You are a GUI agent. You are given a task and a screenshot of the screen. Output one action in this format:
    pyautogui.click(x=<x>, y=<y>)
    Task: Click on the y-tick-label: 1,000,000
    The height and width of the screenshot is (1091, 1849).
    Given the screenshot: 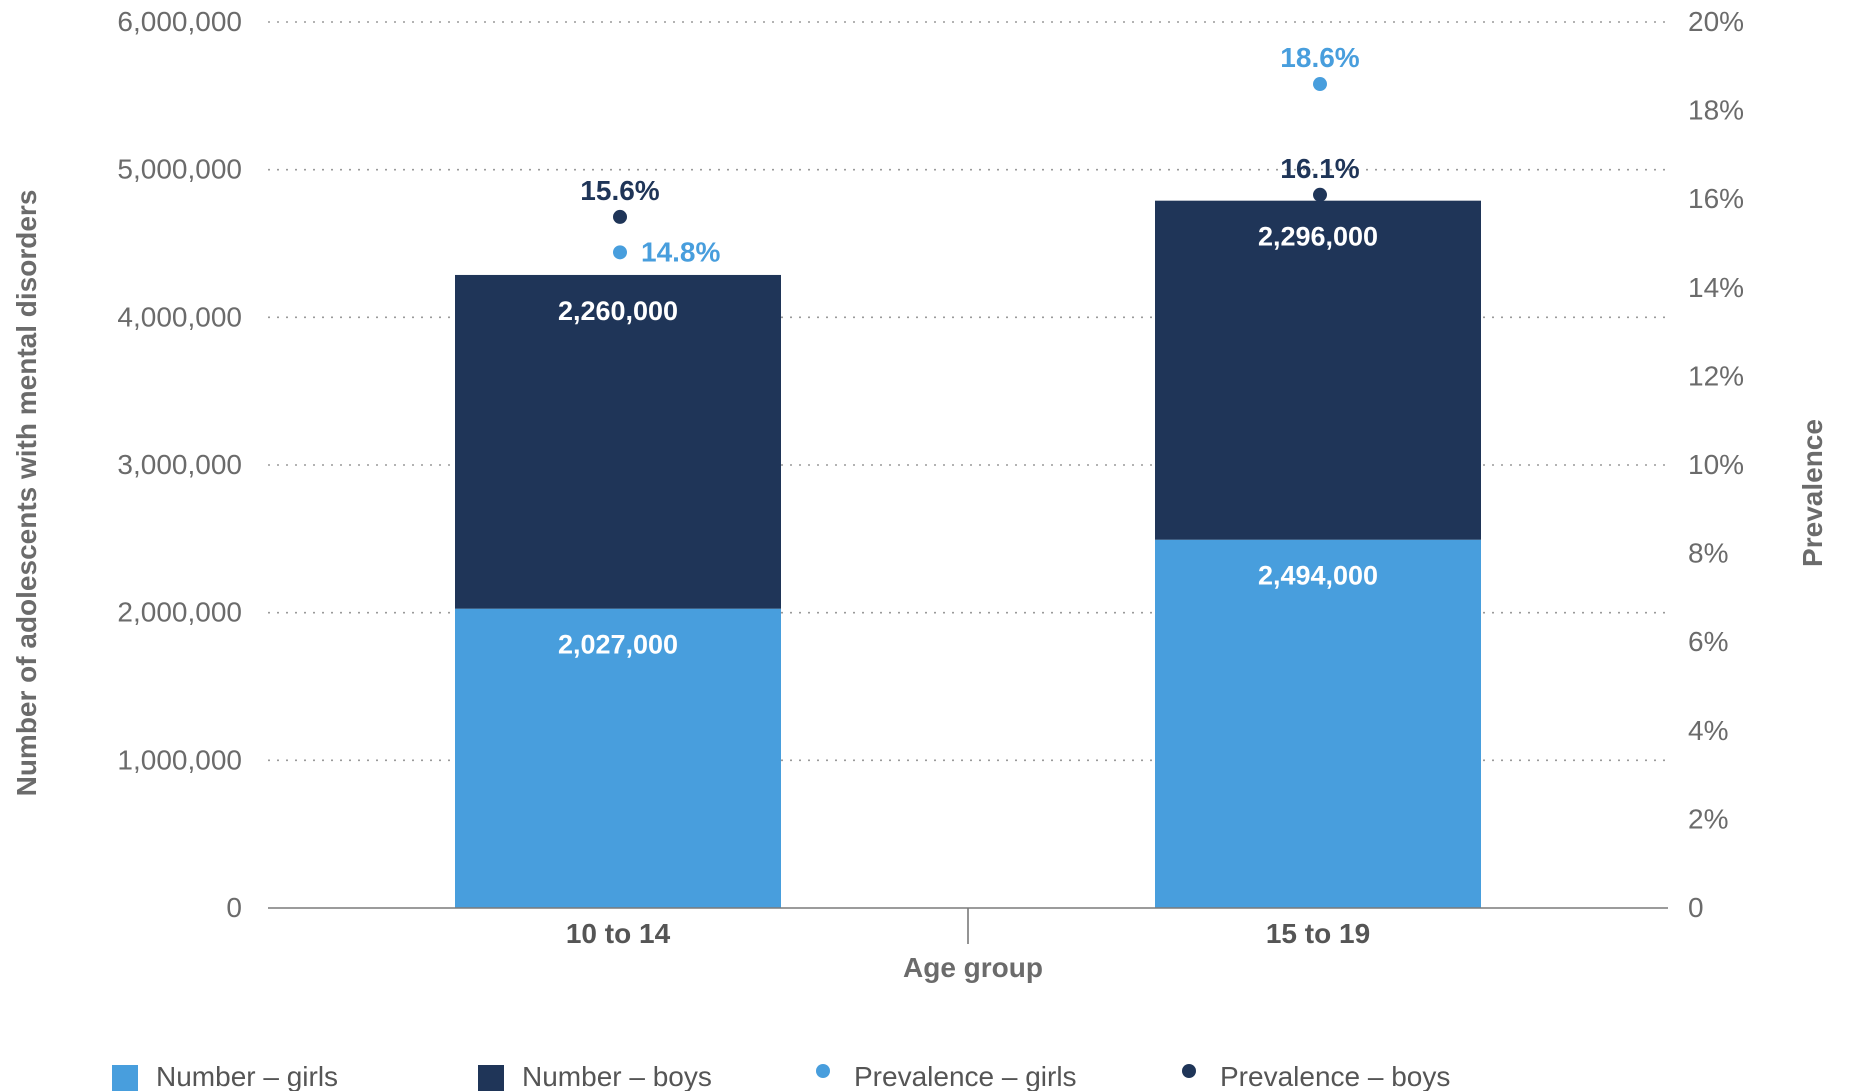 What is the action you would take?
    pyautogui.click(x=179, y=759)
    